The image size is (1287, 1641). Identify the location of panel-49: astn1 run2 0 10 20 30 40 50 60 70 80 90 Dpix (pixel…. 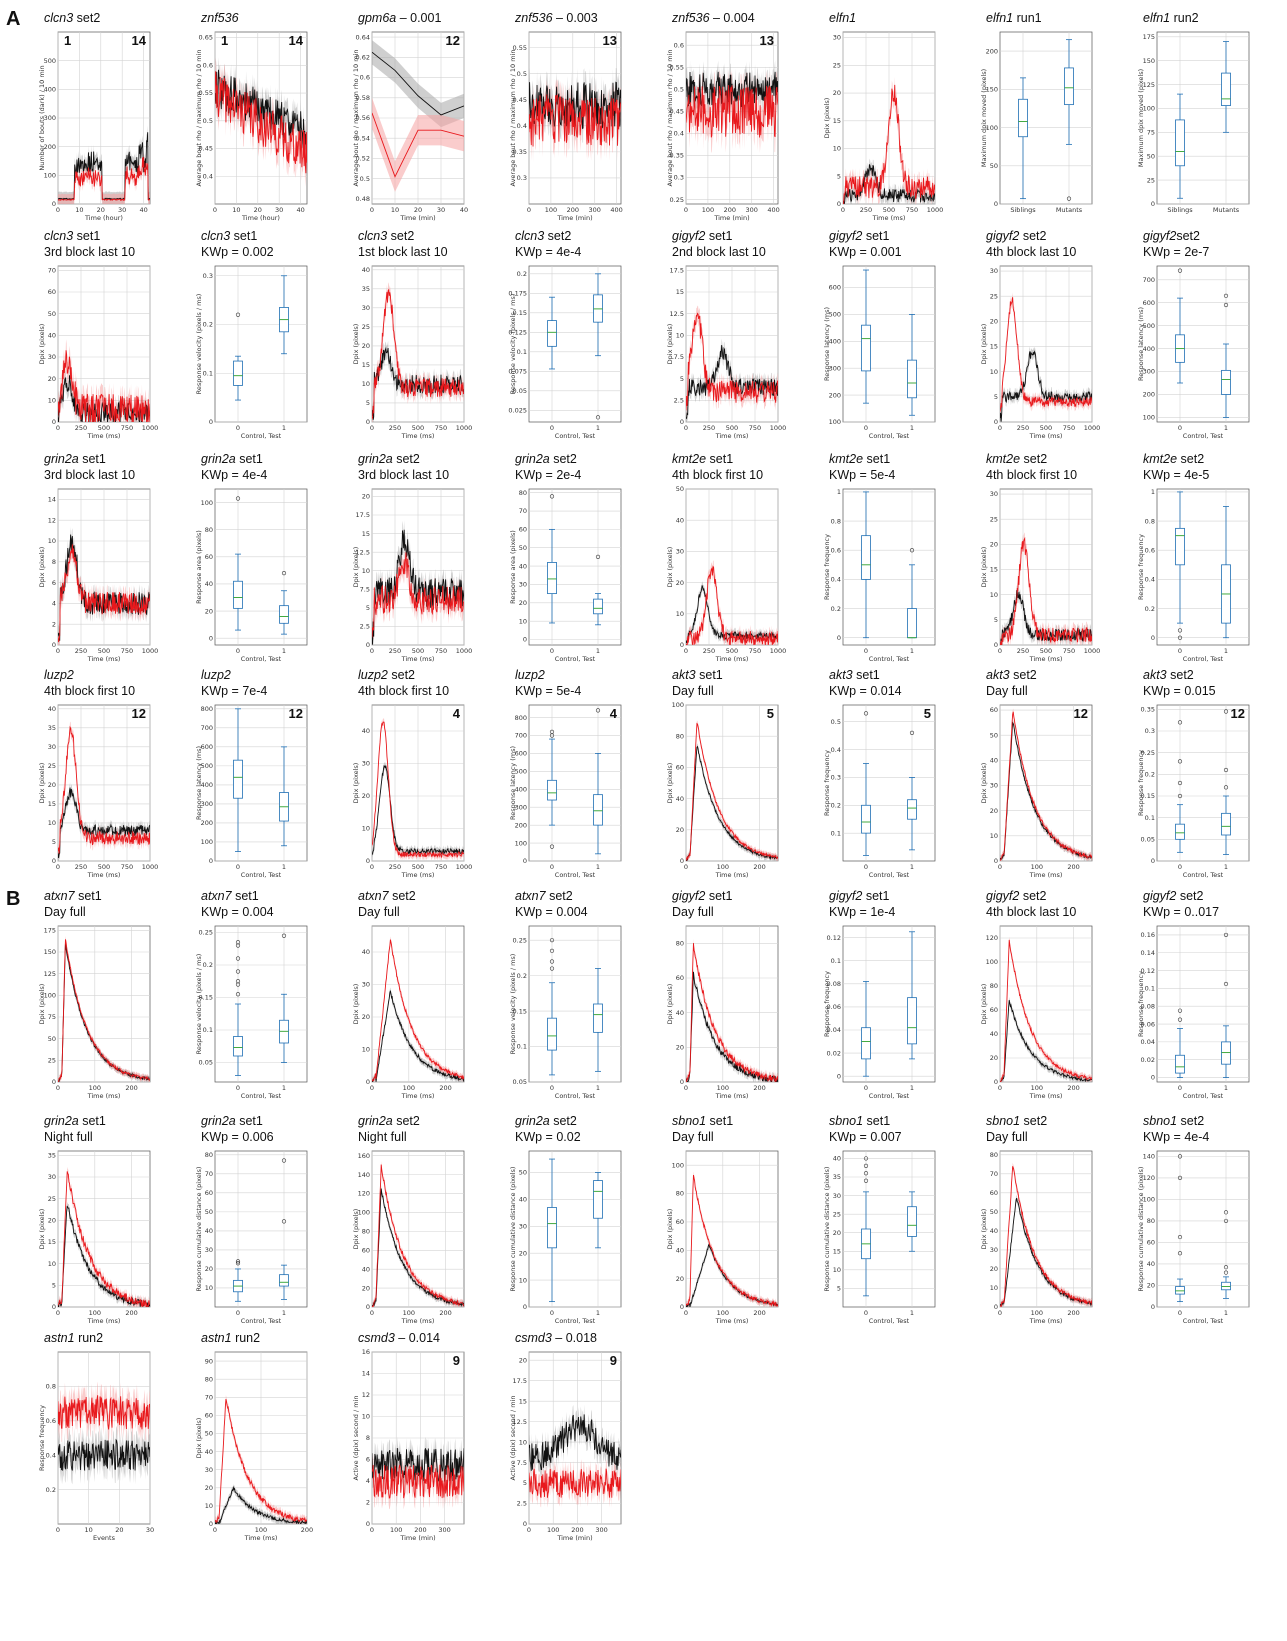
(273, 1444).